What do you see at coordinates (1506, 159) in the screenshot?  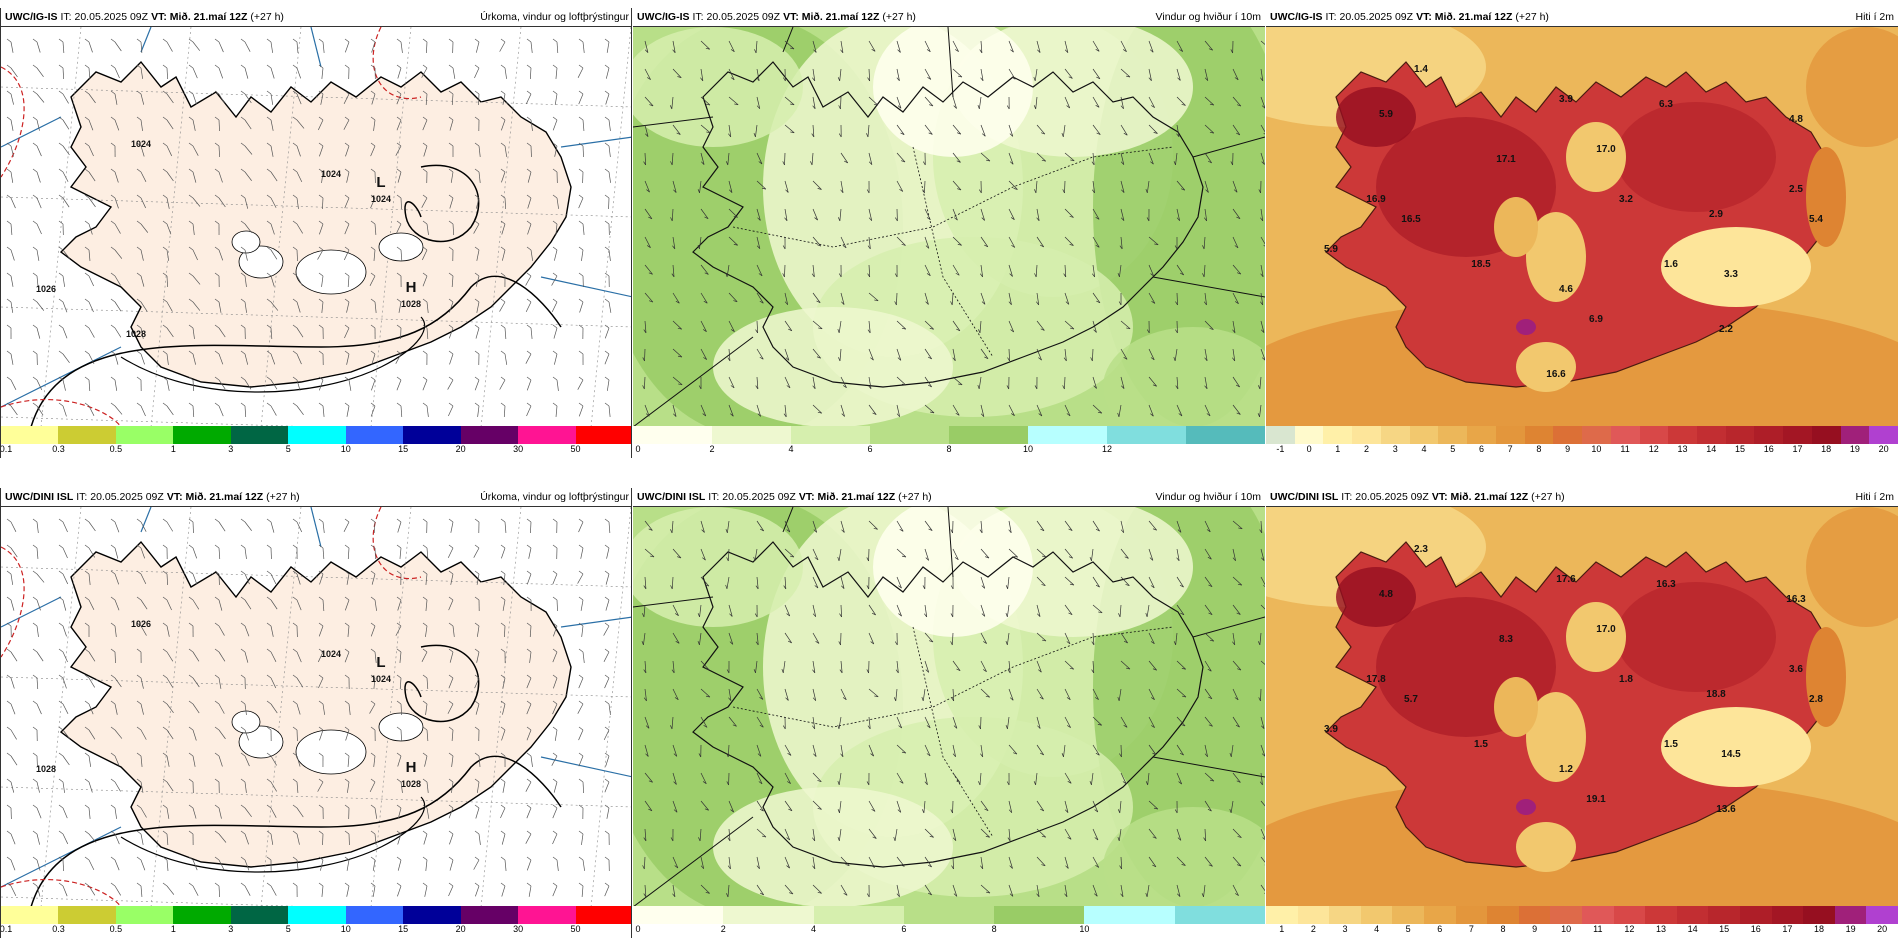 I see `temperature-label: 17.1` at bounding box center [1506, 159].